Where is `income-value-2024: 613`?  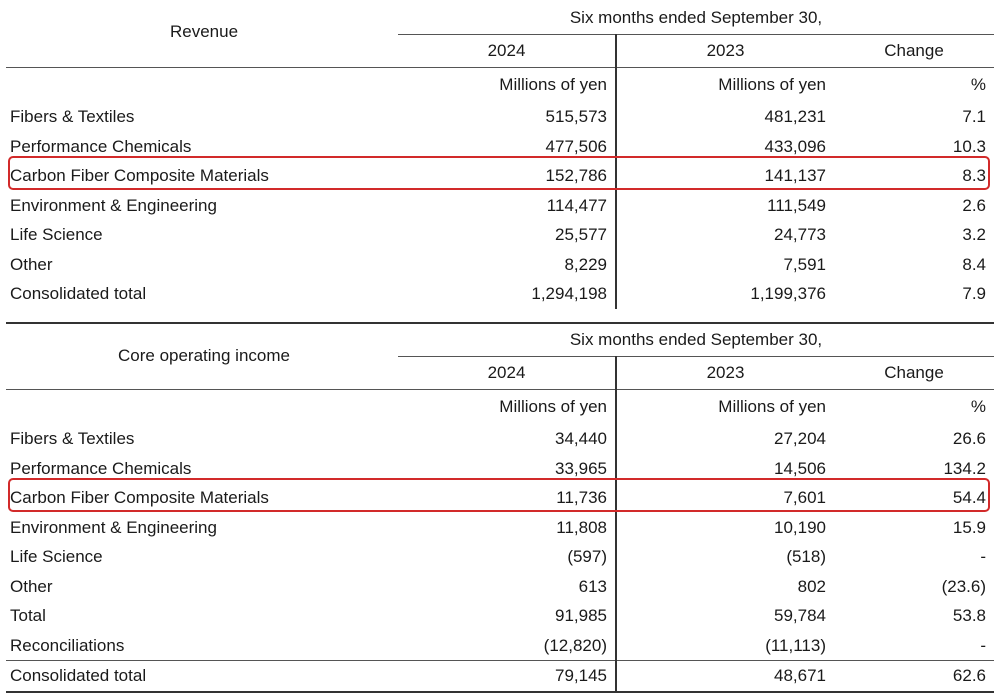 income-value-2024: 613 is located at coordinates (507, 586).